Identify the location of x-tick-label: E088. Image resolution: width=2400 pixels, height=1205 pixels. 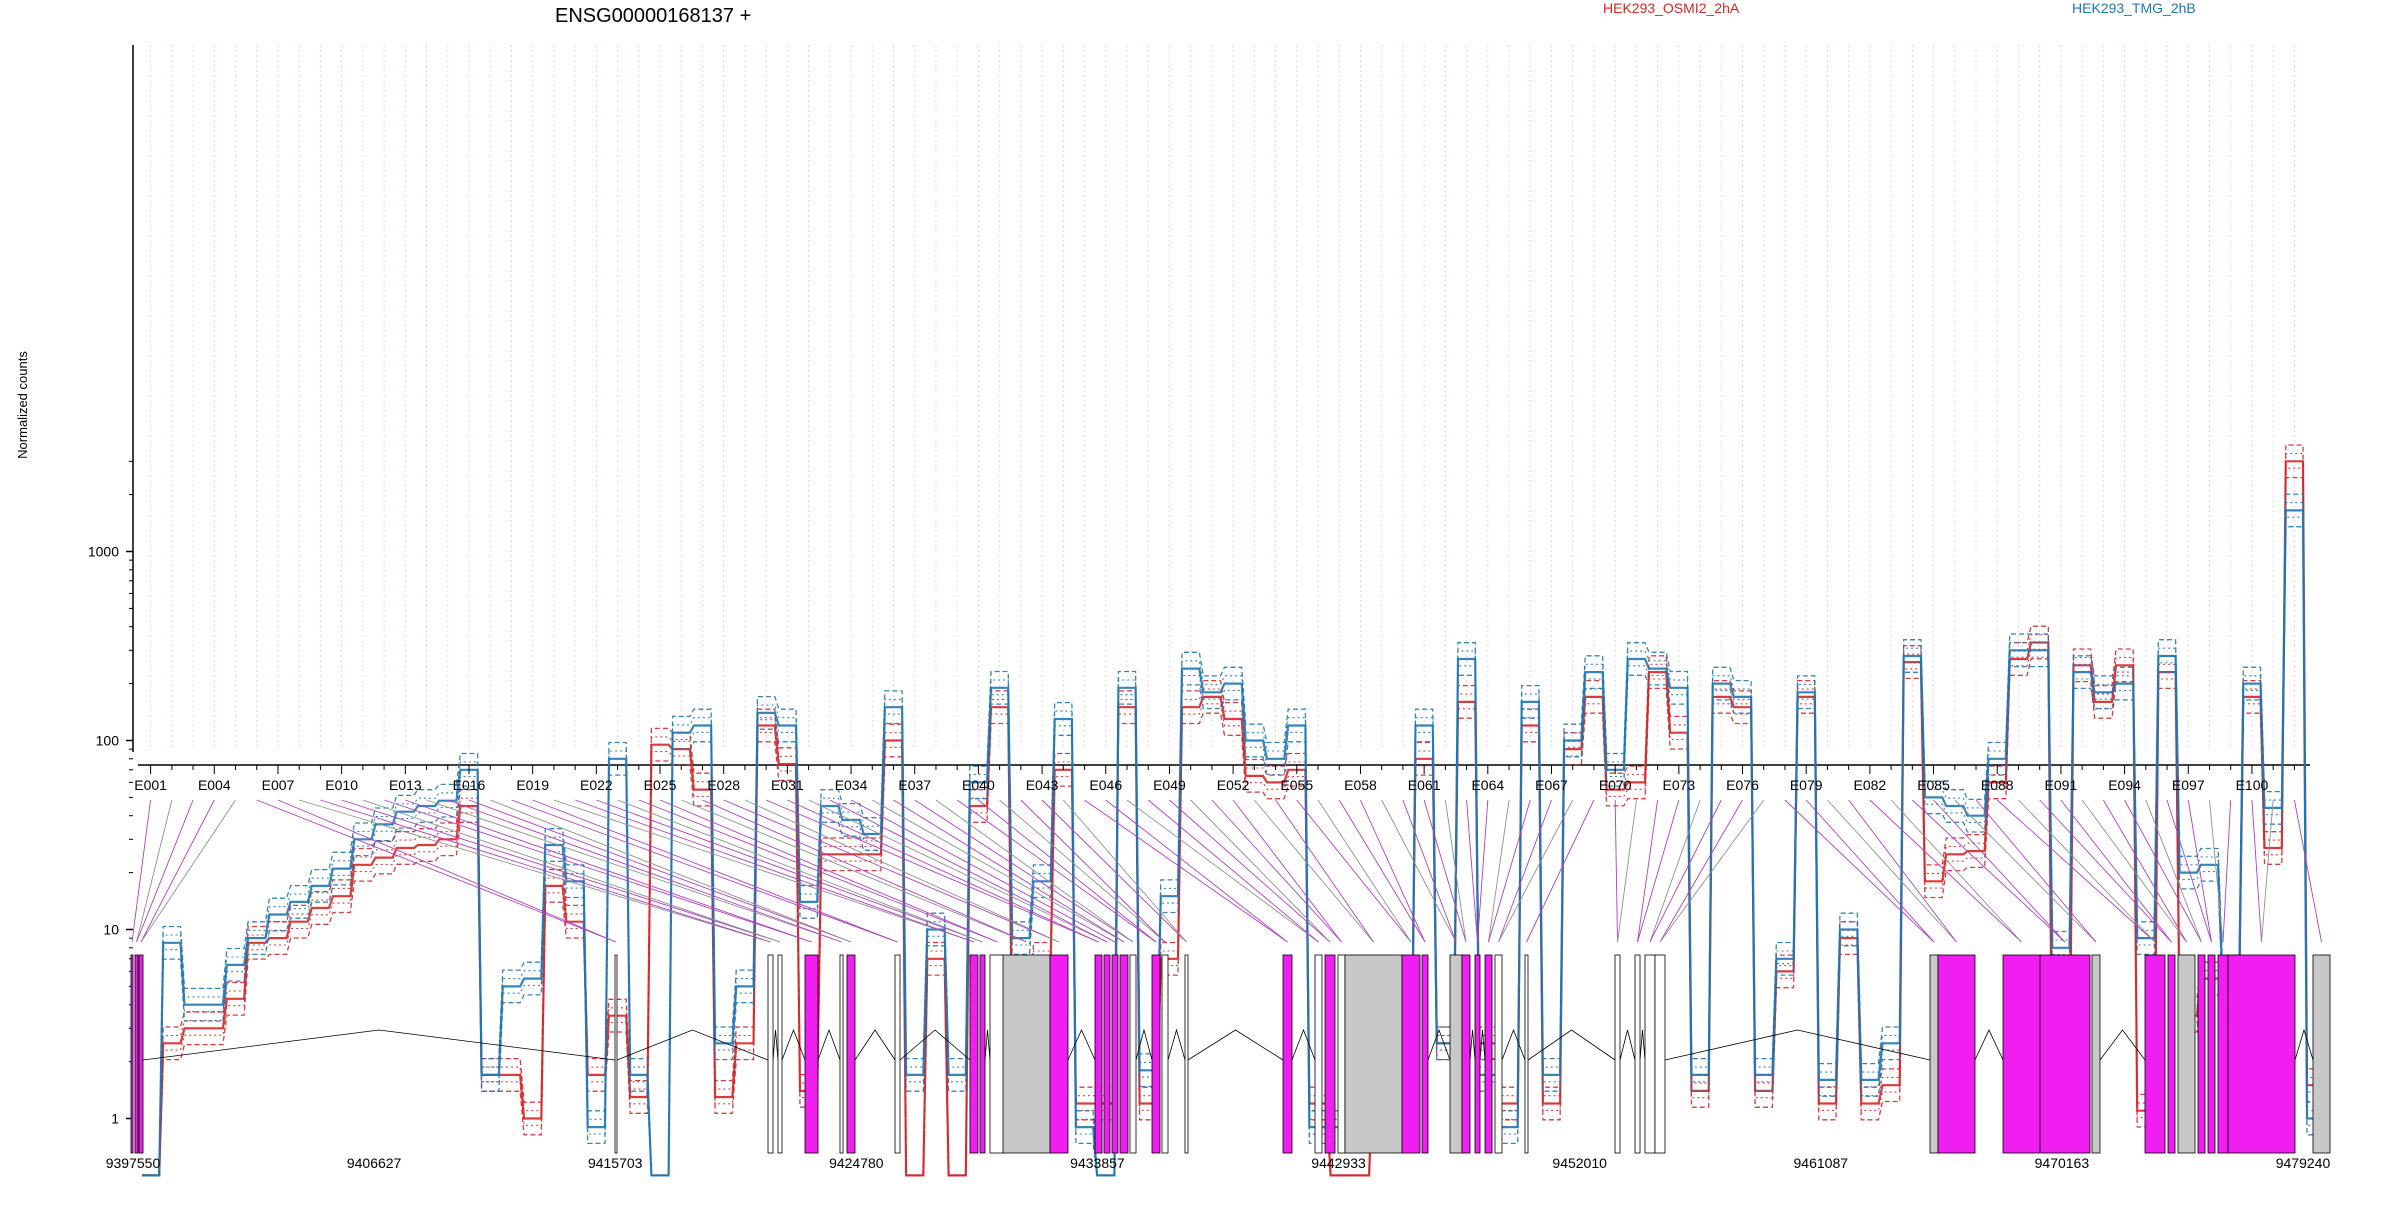
(1997, 785).